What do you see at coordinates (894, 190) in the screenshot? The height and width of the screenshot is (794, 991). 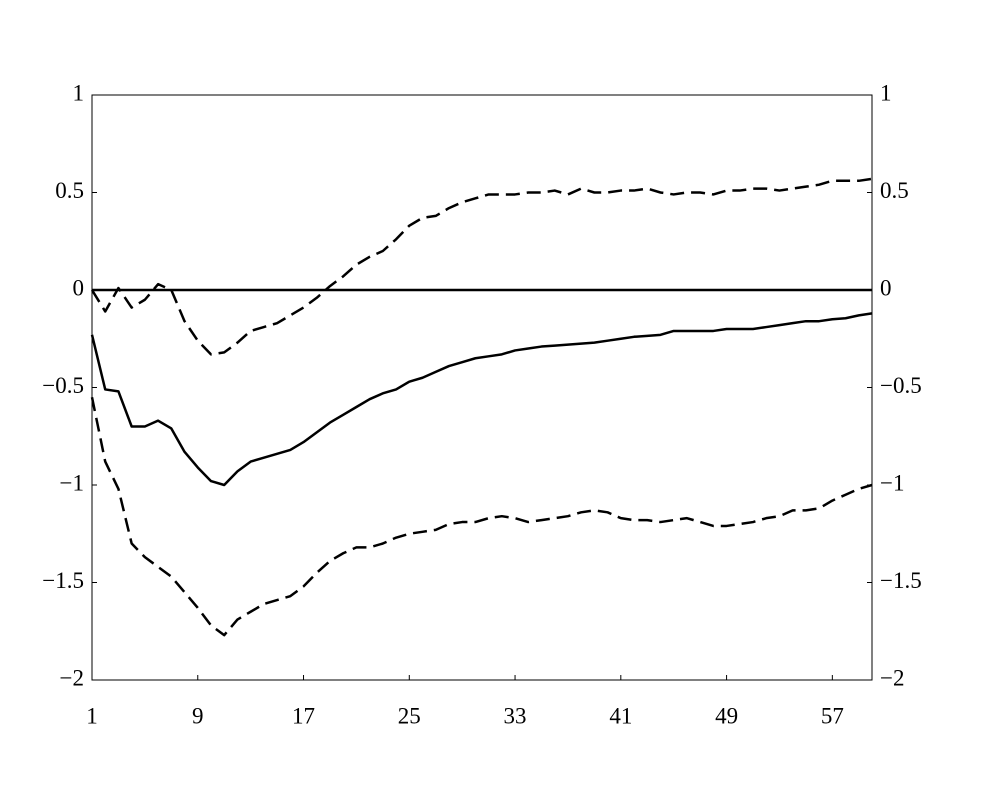 I see `y2-tick-label: 0.5` at bounding box center [894, 190].